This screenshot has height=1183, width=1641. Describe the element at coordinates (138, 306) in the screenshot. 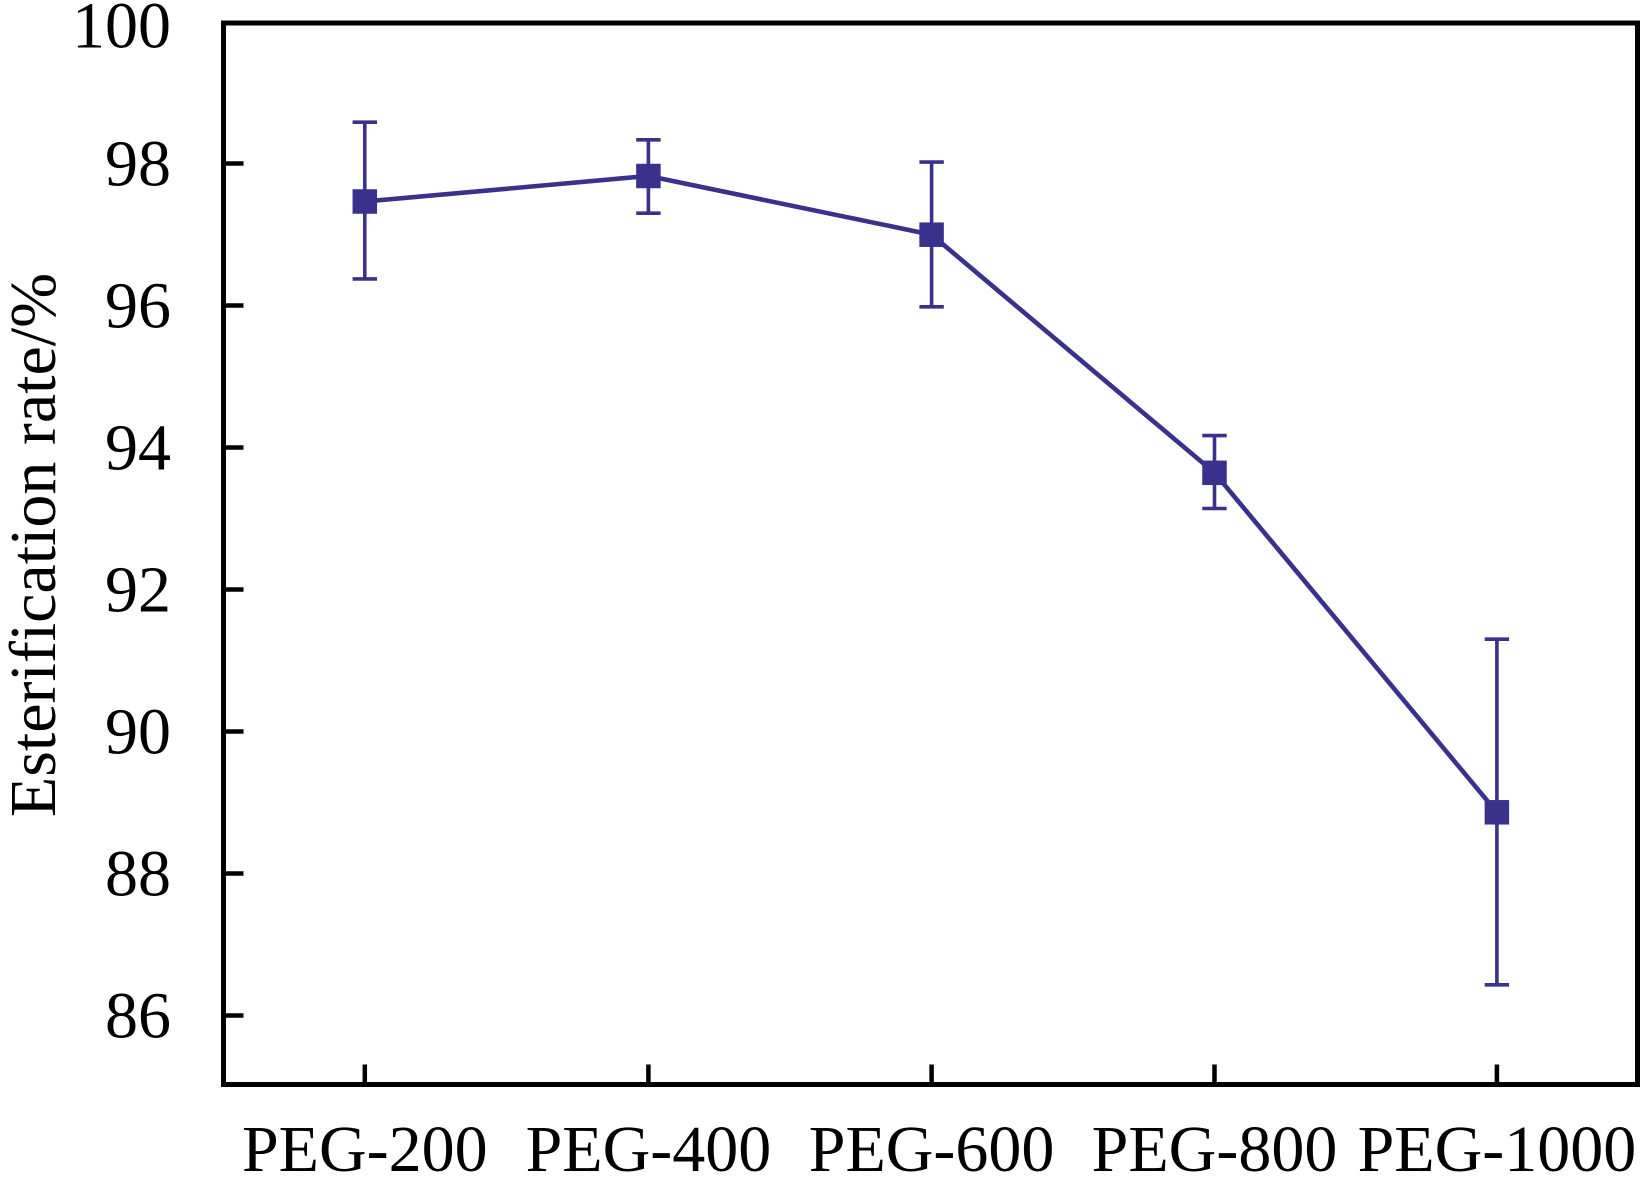

I see `svg-text: 96` at that location.